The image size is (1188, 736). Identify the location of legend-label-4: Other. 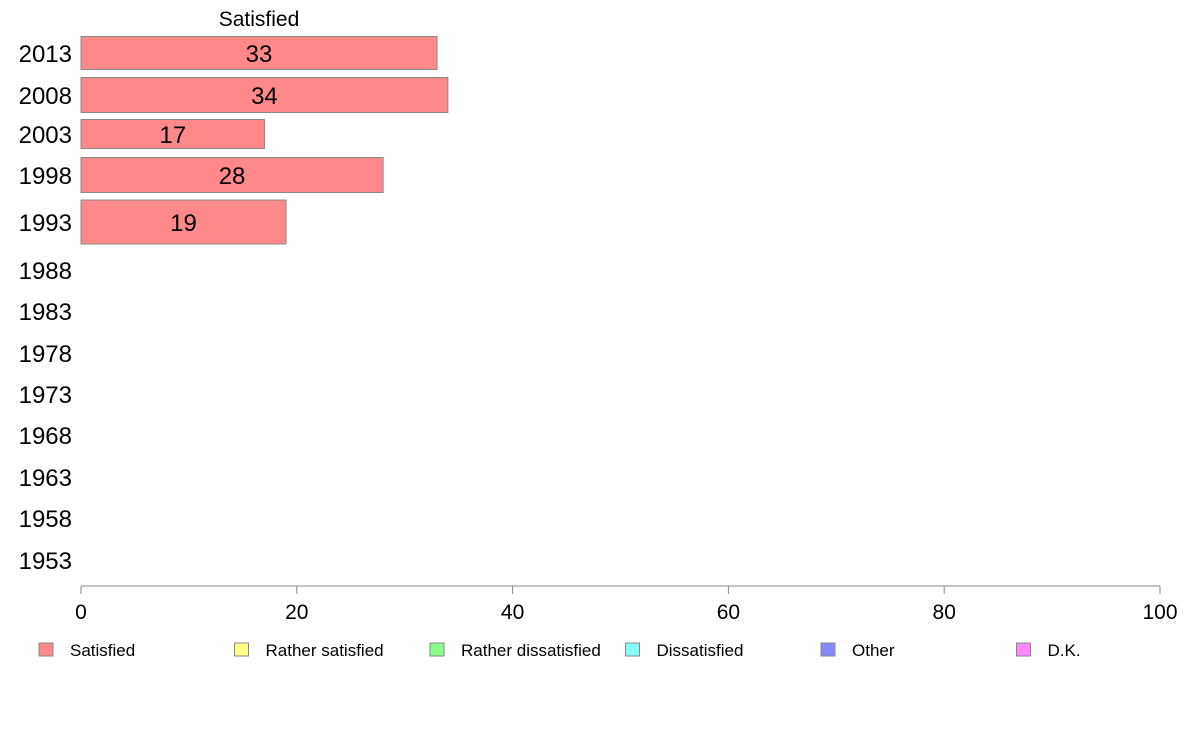
(873, 650).